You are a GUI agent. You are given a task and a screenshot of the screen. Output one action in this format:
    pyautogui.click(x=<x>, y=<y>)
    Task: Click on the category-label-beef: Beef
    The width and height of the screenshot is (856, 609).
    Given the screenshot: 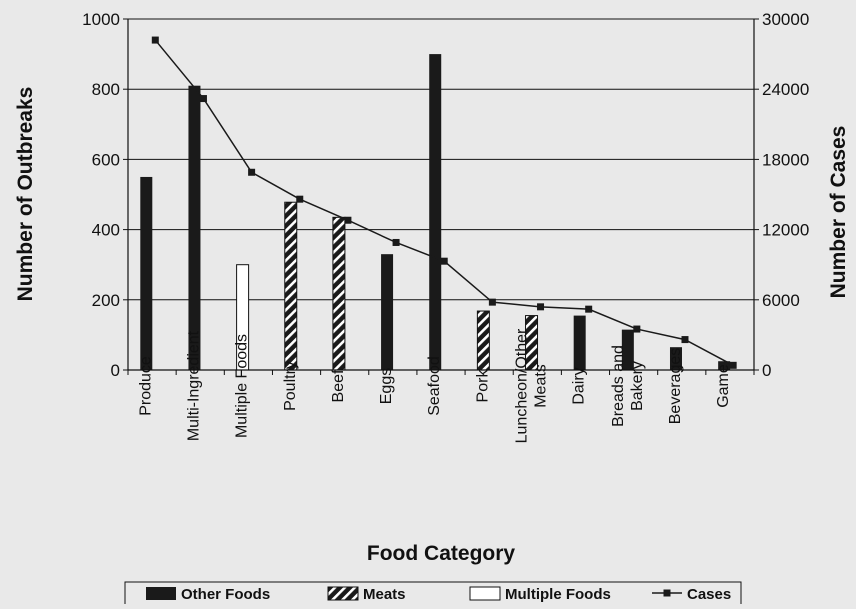 What is the action you would take?
    pyautogui.click(x=338, y=385)
    